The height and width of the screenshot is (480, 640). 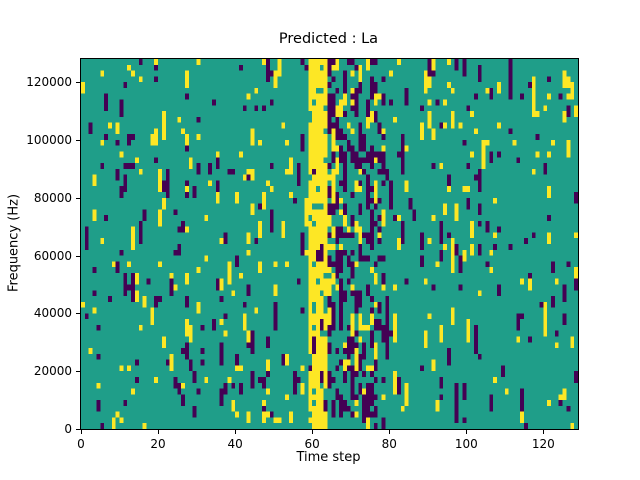 What do you see at coordinates (52, 197) in the screenshot?
I see `y-tick-label: 80000` at bounding box center [52, 197].